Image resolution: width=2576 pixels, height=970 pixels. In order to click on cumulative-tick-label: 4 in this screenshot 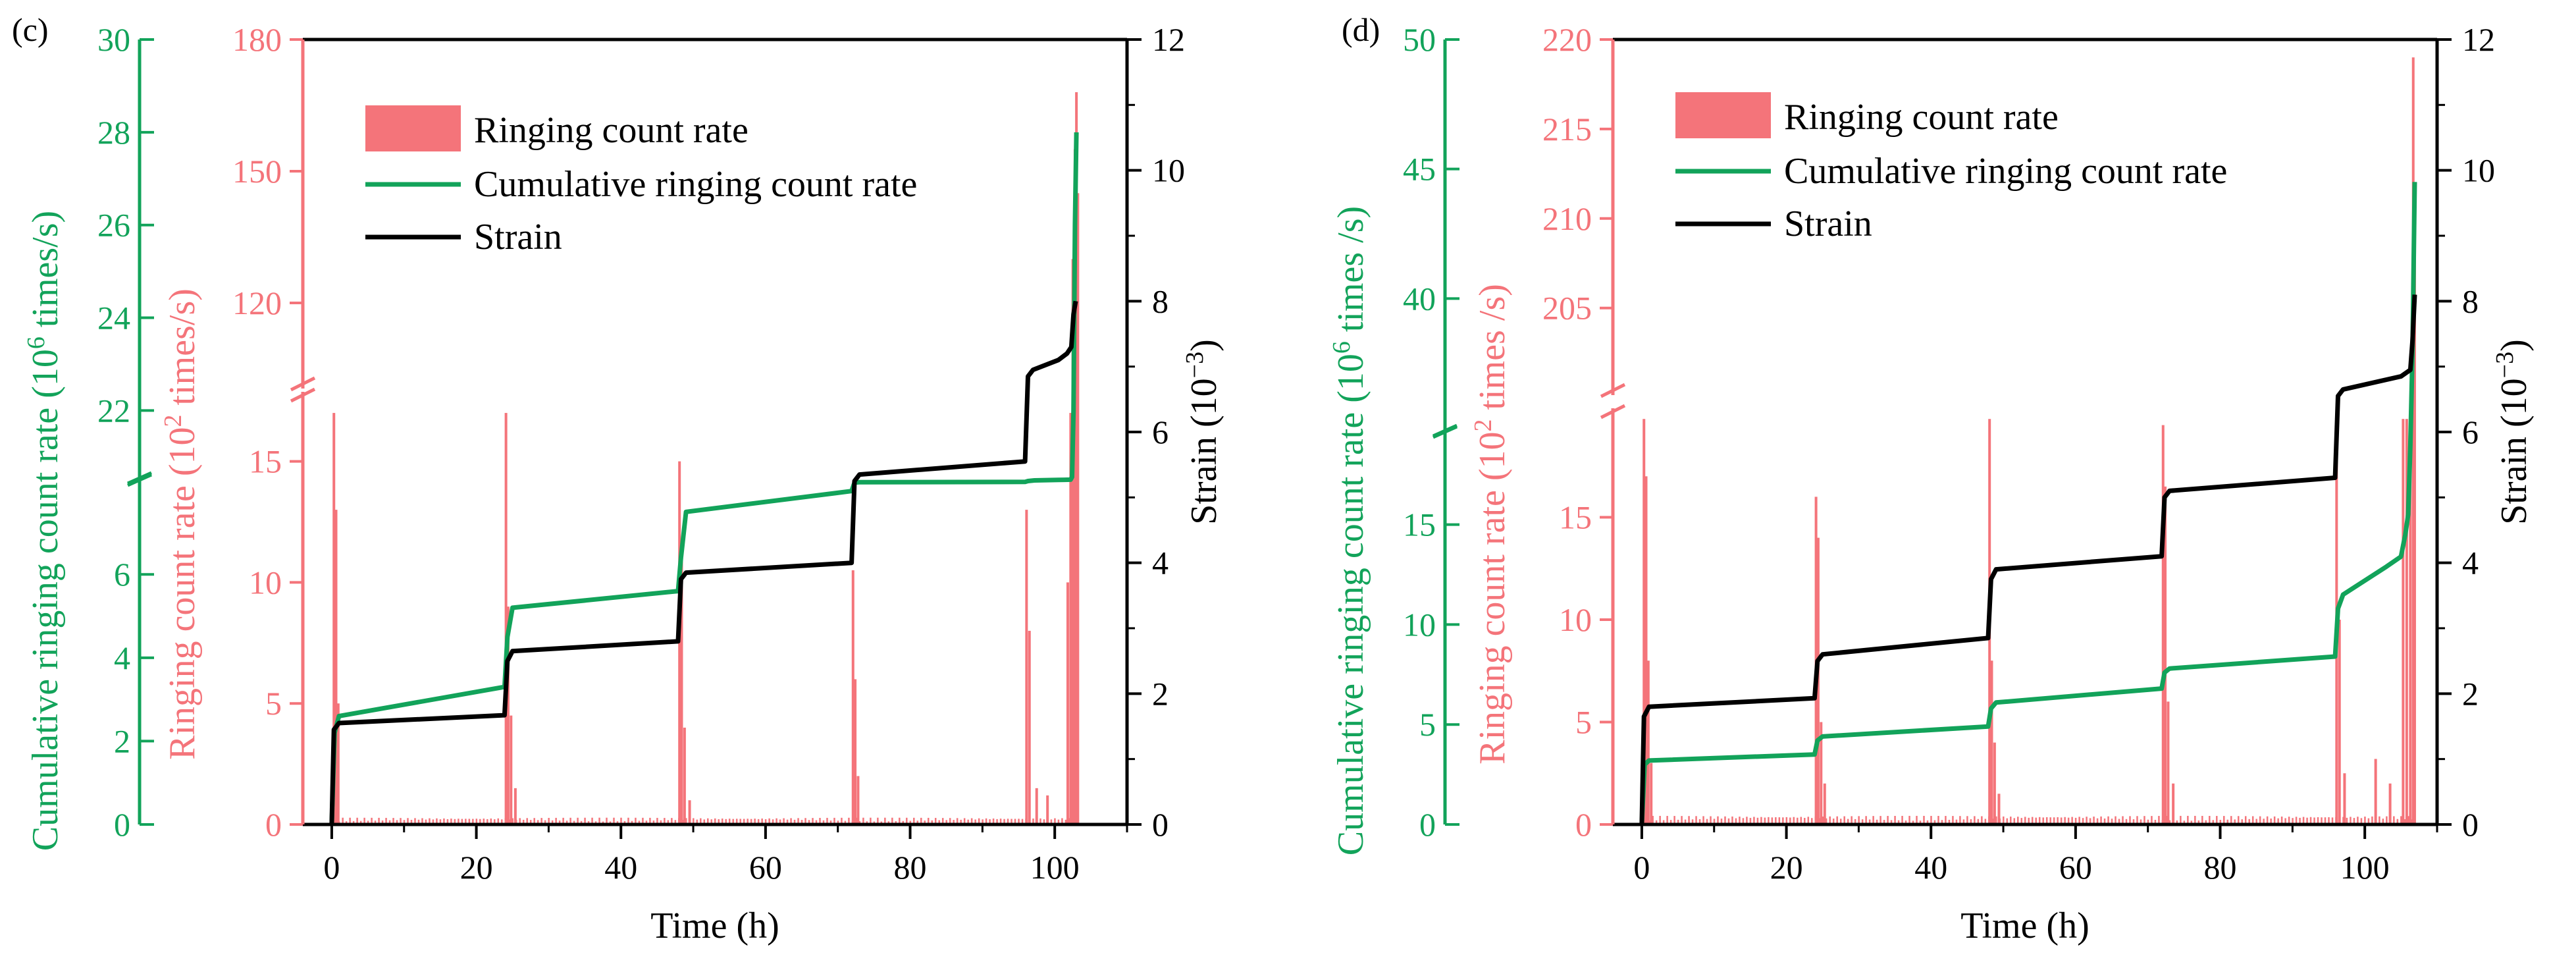, I will do `click(122, 657)`.